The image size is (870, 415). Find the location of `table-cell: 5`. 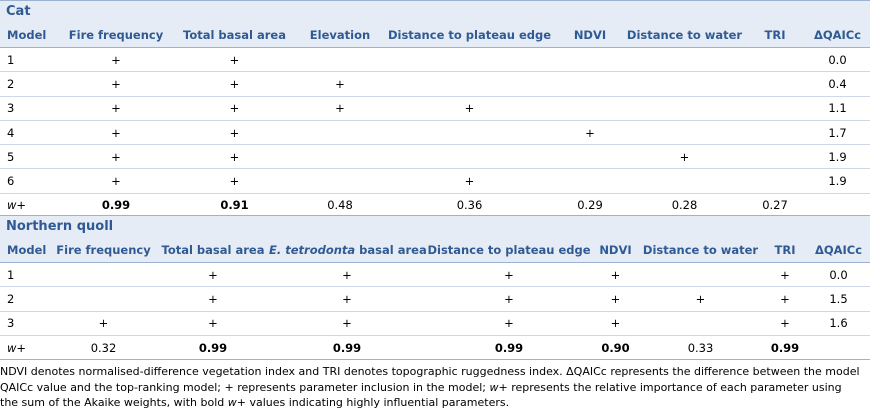

table-cell: 5 is located at coordinates (30, 157).